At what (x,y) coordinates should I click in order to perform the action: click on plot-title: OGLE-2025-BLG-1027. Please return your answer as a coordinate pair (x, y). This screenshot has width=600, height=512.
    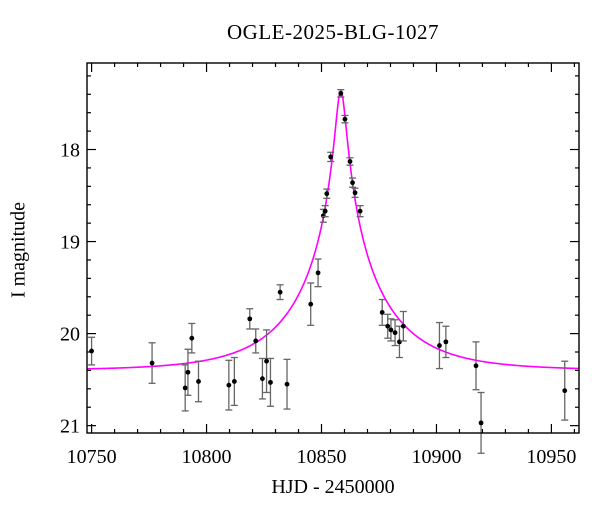
    Looking at the image, I should click on (333, 32).